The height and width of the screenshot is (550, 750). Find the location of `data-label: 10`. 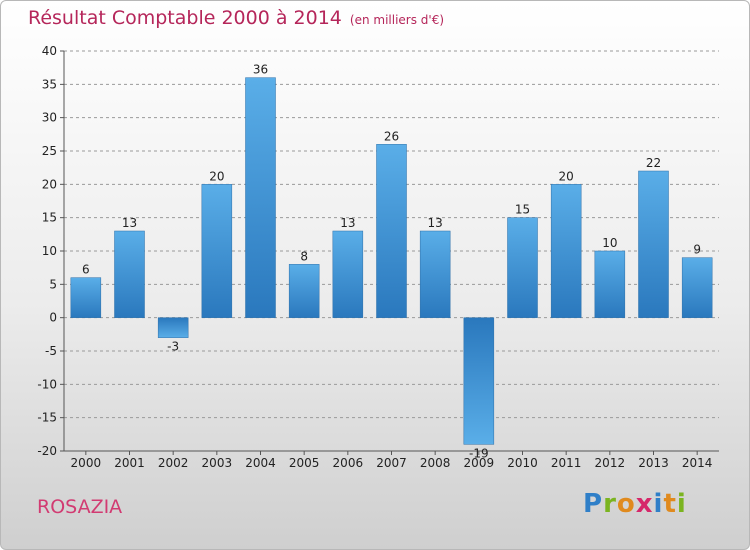

data-label: 10 is located at coordinates (609, 243).